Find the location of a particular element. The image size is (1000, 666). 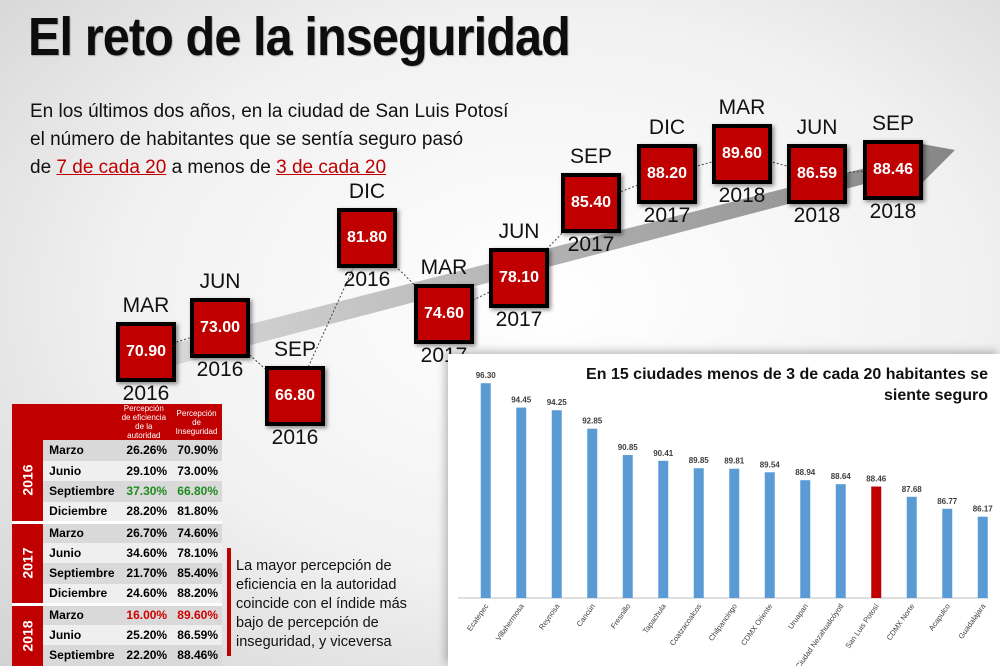

table-insecurity-cell: 88.20% is located at coordinates (196, 593).